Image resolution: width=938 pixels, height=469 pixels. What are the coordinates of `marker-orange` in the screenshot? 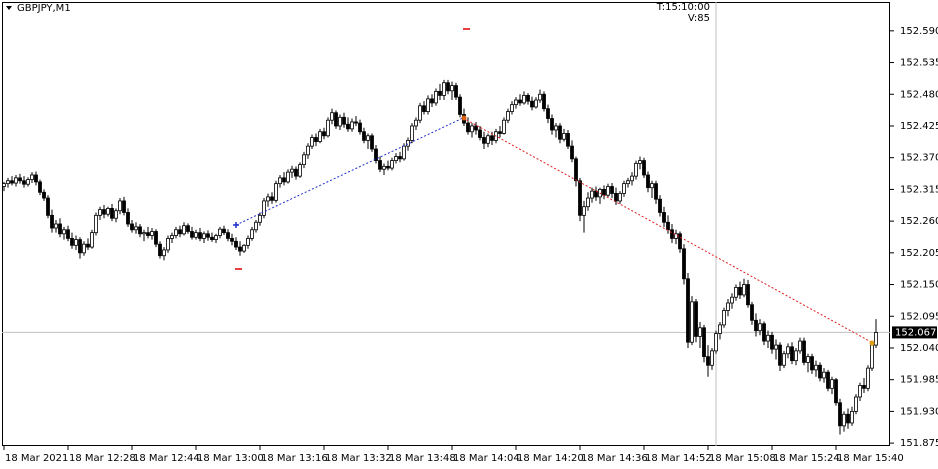 It's located at (872, 343).